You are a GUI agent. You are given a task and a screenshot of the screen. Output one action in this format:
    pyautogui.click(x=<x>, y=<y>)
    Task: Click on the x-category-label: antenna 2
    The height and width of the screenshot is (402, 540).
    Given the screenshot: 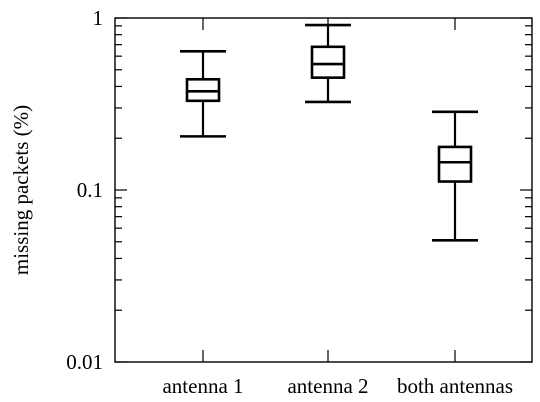 What is the action you would take?
    pyautogui.click(x=327, y=386)
    